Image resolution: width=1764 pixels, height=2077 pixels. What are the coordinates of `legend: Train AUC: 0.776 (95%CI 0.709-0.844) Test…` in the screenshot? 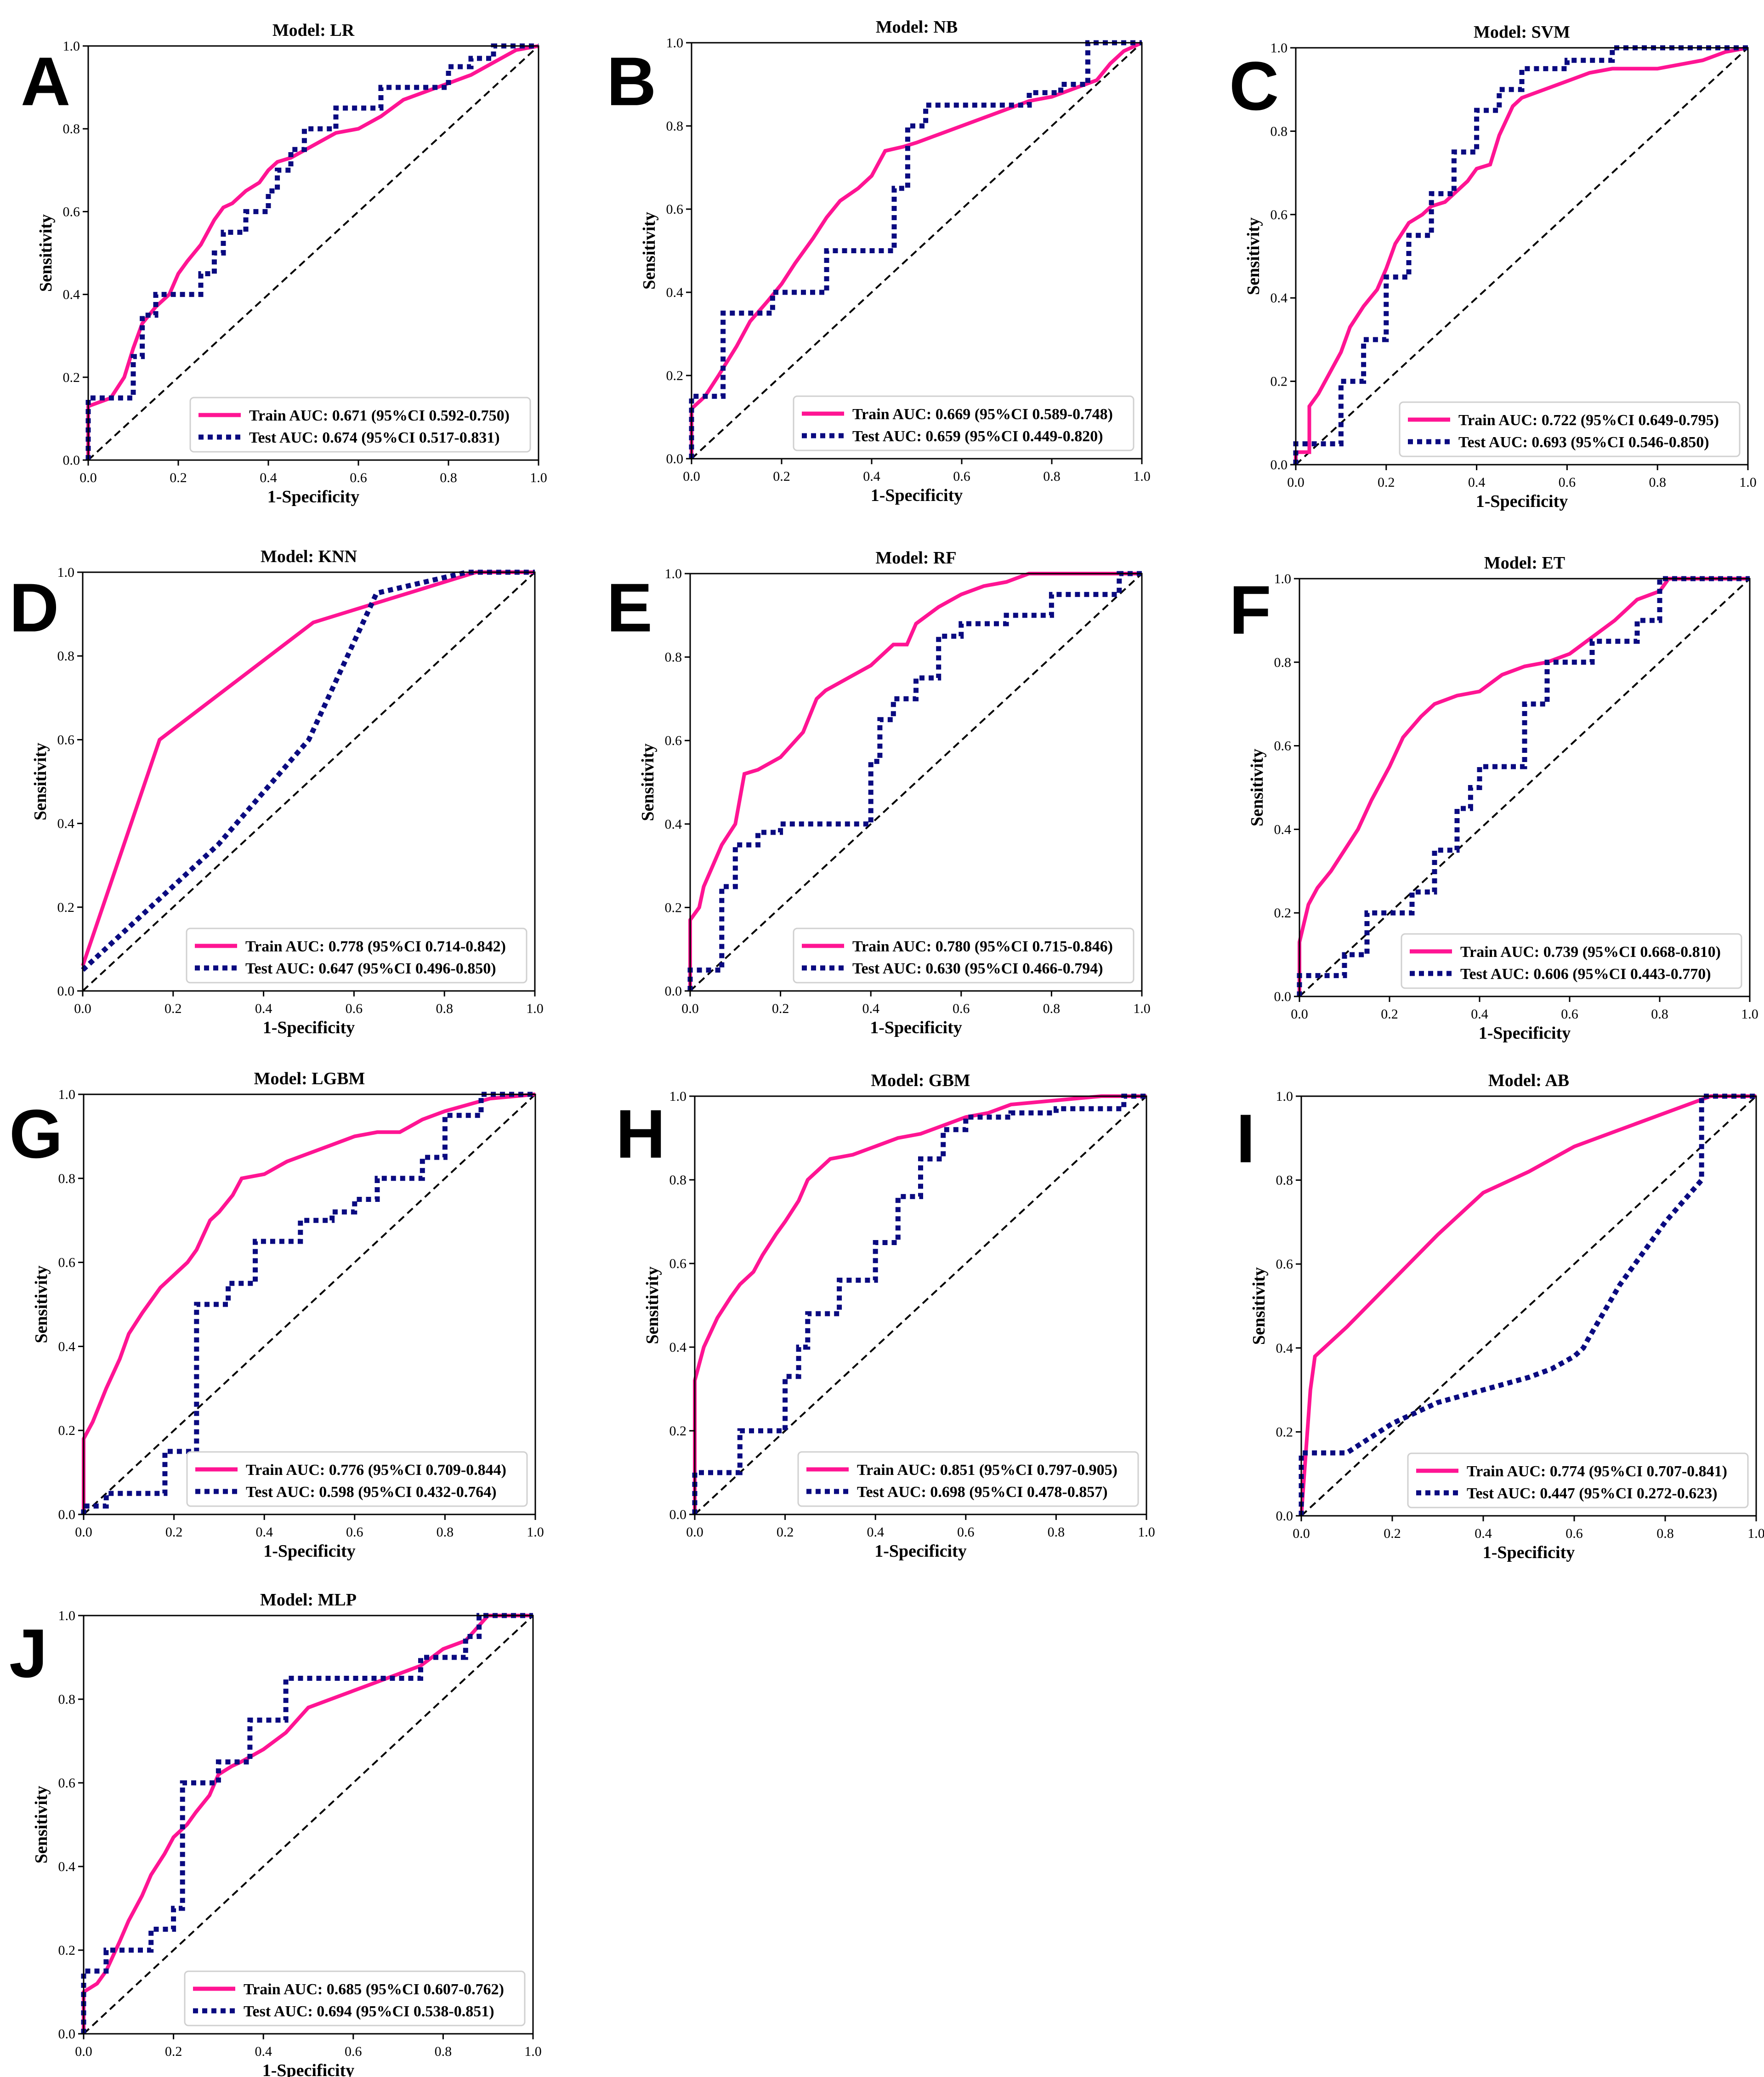 It's located at (357, 1479).